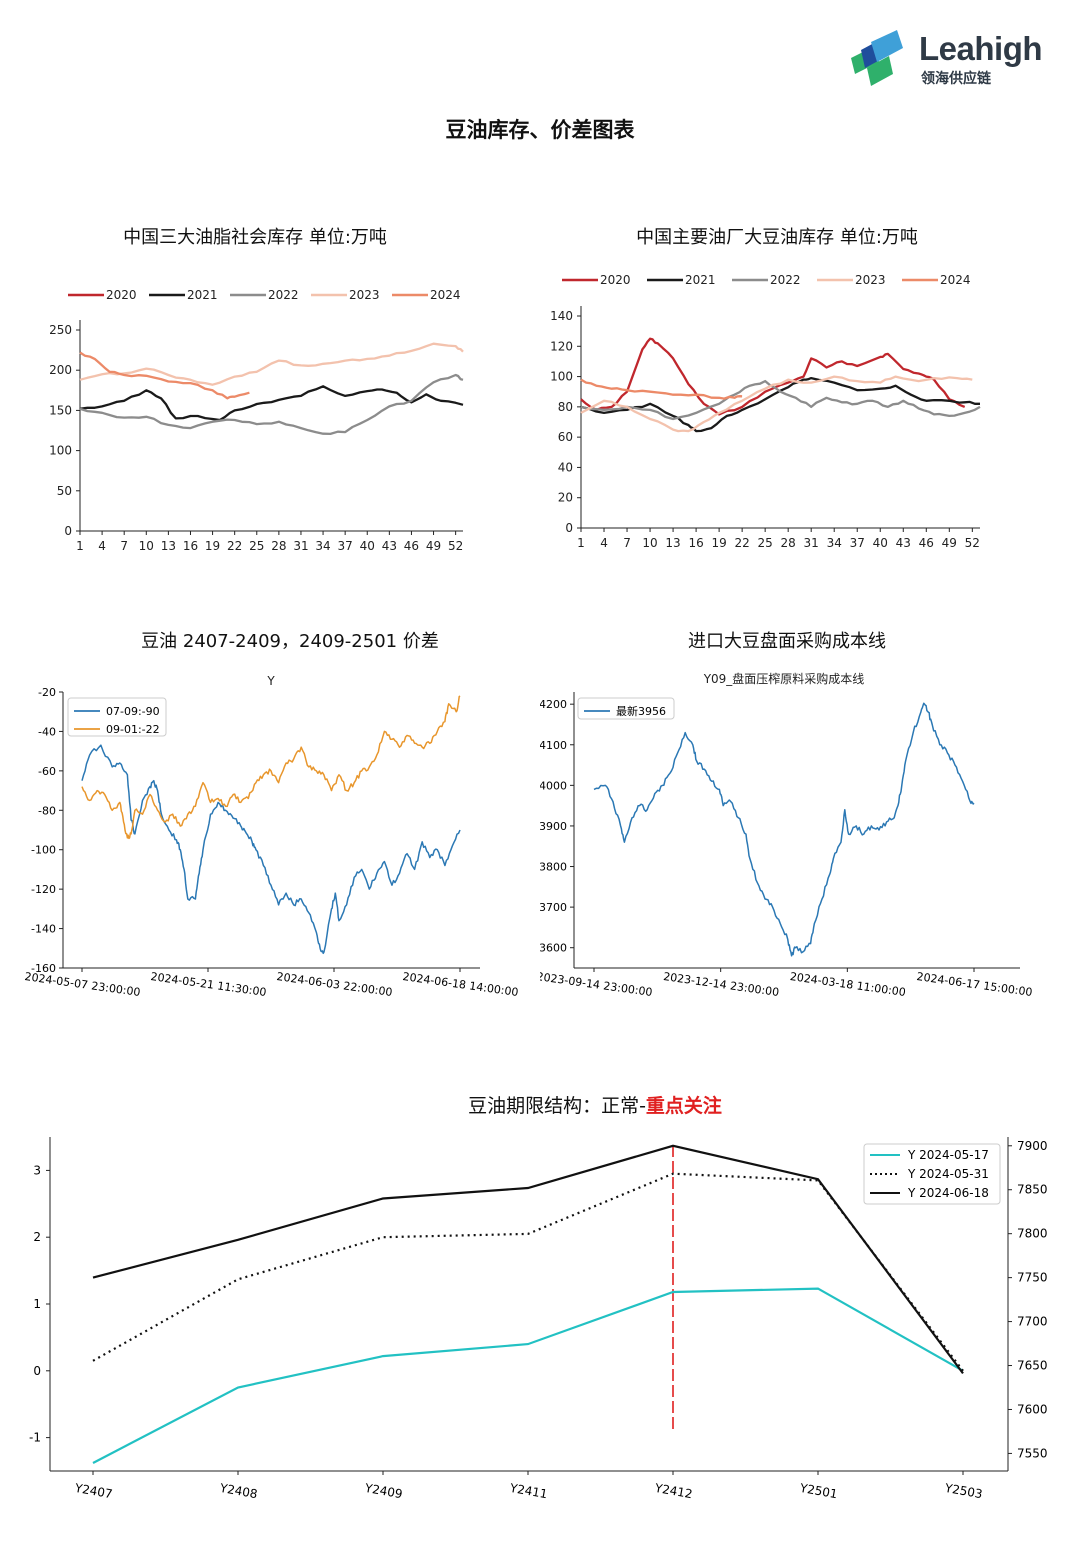 The width and height of the screenshot is (1080, 1544). I want to click on x-tick-label: 1, so click(581, 543).